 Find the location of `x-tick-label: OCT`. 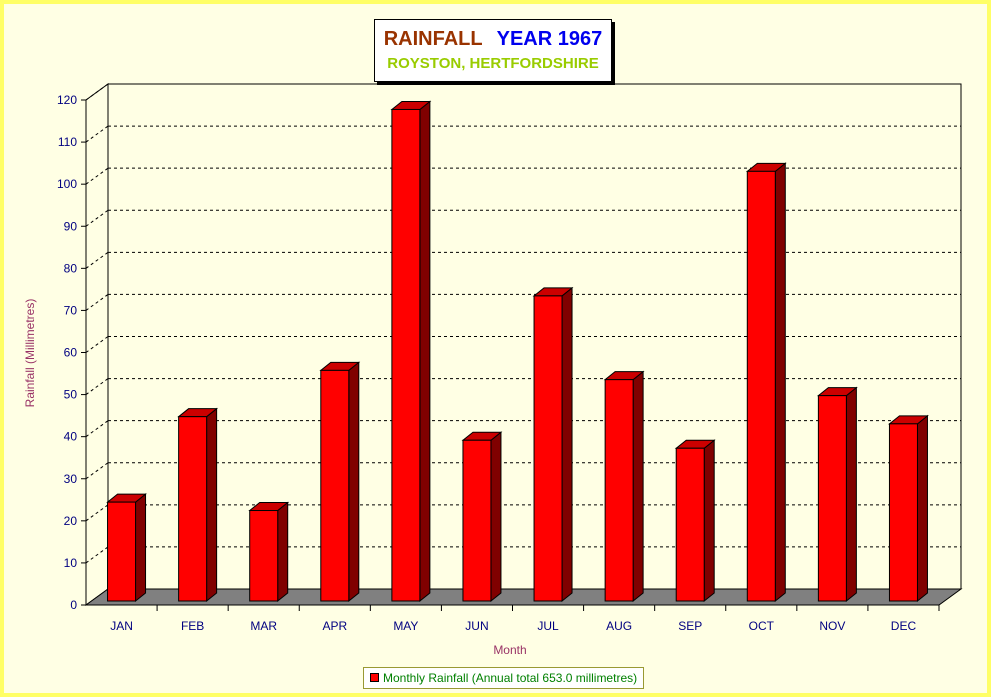

x-tick-label: OCT is located at coordinates (762, 626).